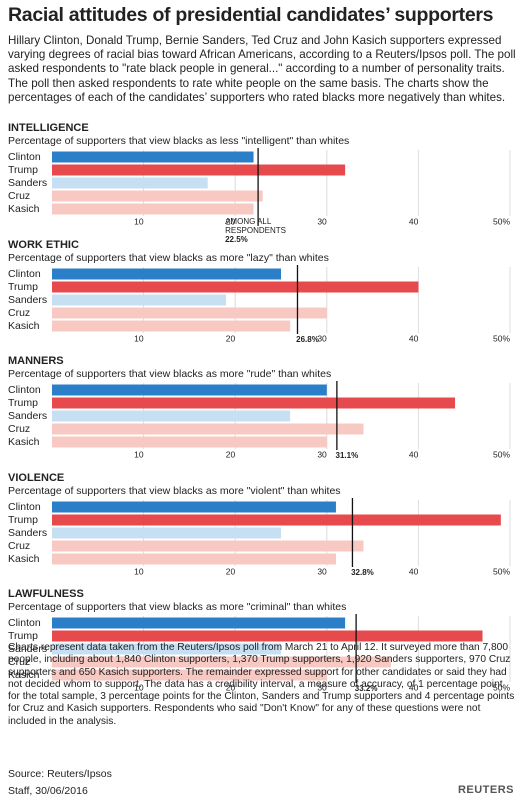  Describe the element at coordinates (60, 774) in the screenshot. I see `source: Source: Reuters/Ipsos` at that location.